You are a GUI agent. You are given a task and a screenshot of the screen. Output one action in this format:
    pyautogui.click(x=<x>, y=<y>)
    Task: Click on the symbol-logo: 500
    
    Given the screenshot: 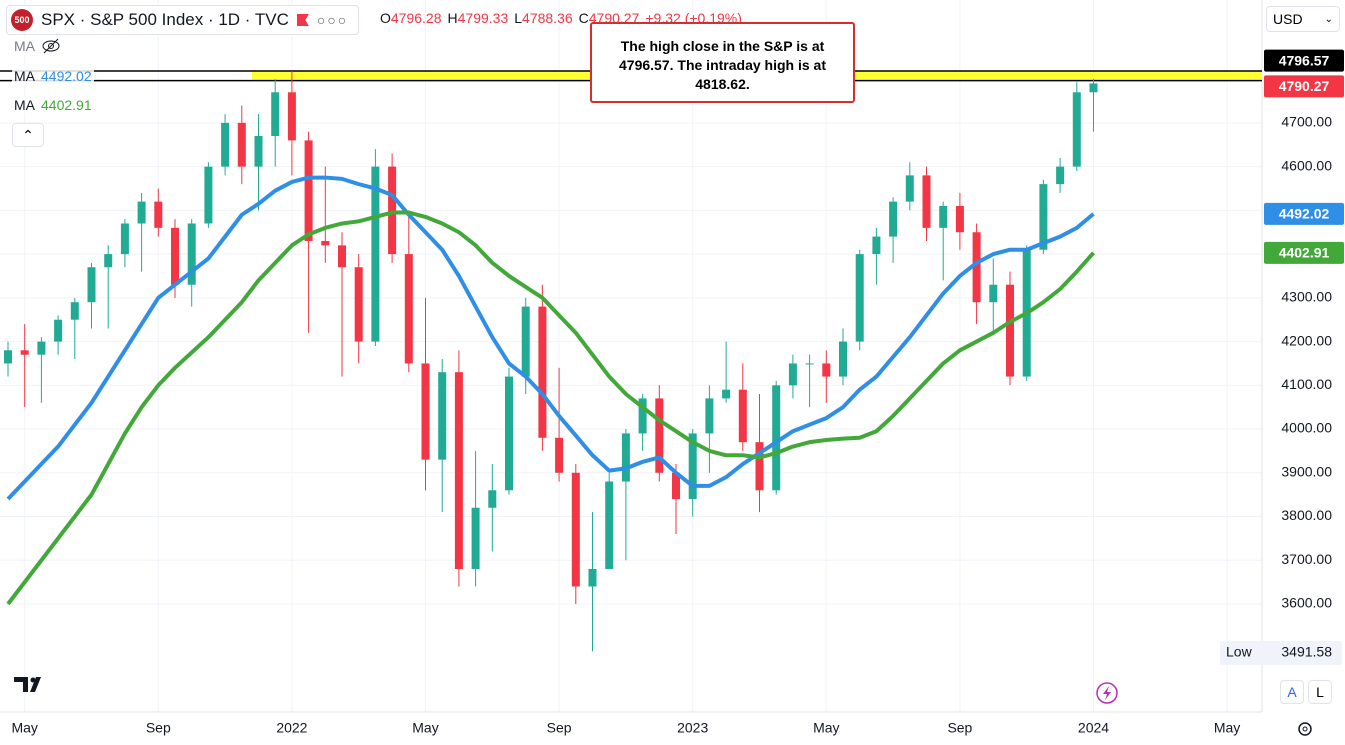 What is the action you would take?
    pyautogui.click(x=22, y=20)
    